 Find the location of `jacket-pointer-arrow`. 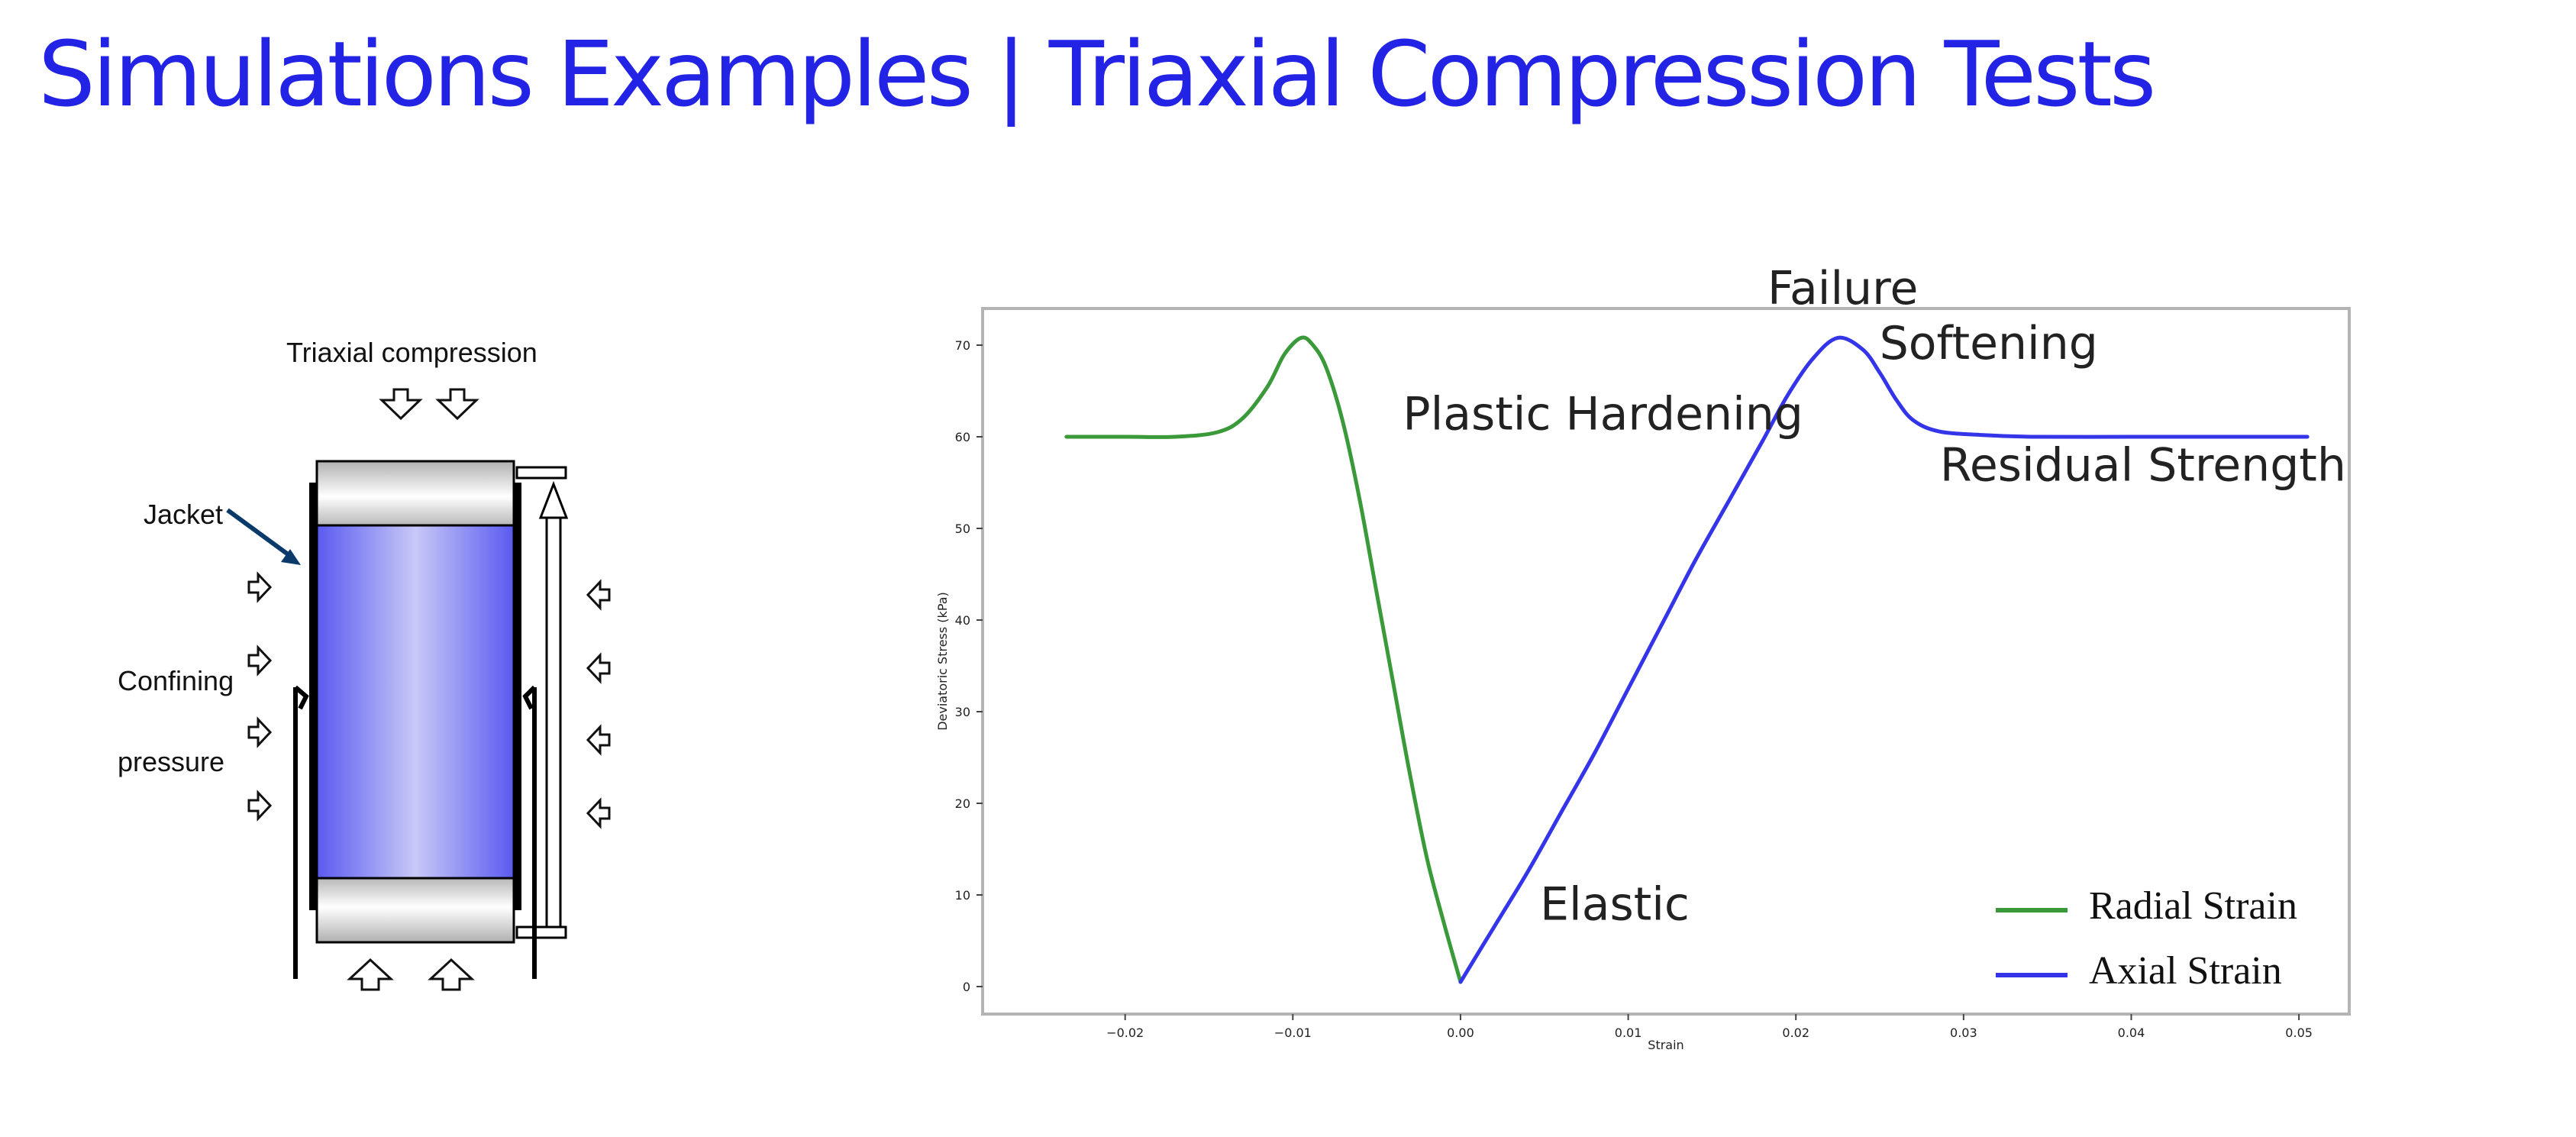

jacket-pointer-arrow is located at coordinates (263, 536).